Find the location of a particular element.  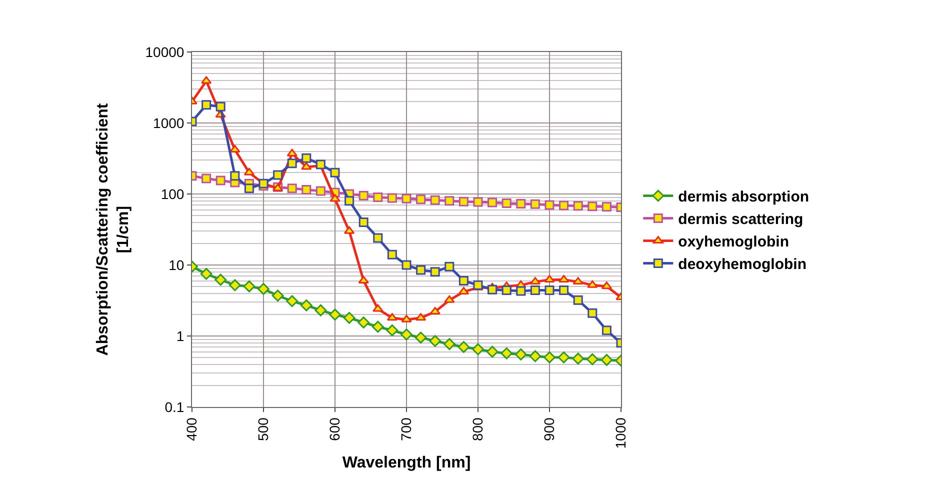

legend-label: dermis scattering is located at coordinates (741, 219).